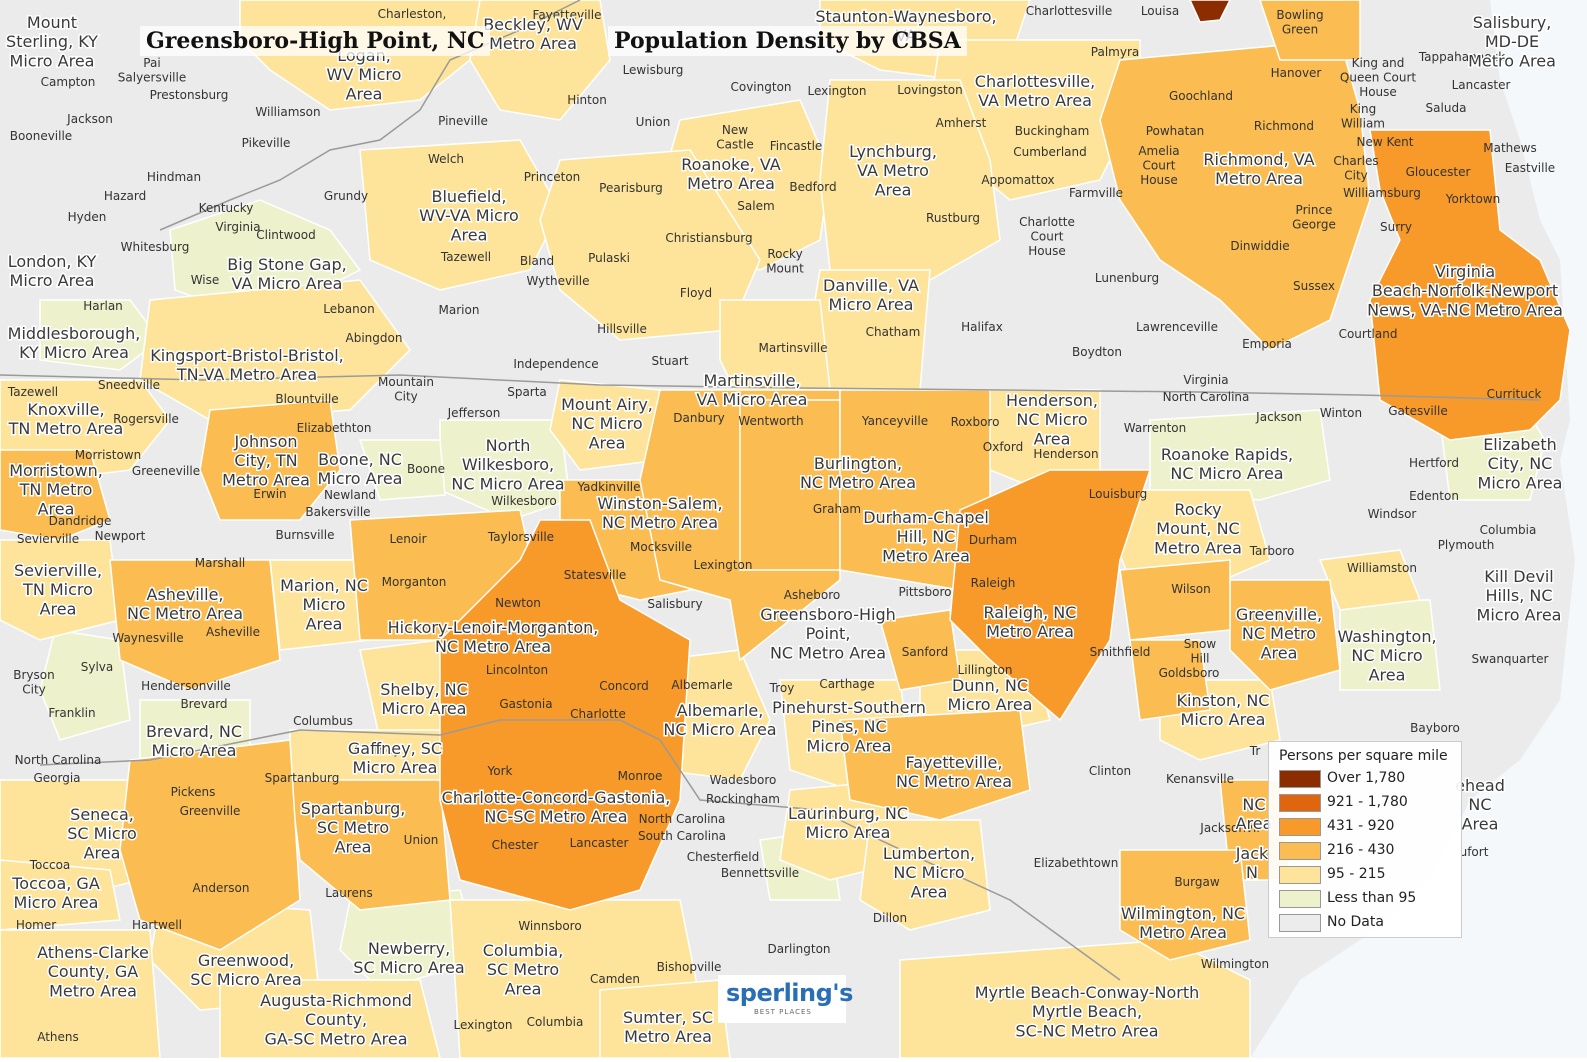 The width and height of the screenshot is (1587, 1062). Describe the element at coordinates (674, 604) in the screenshot. I see `place-label: Salisbury` at that location.